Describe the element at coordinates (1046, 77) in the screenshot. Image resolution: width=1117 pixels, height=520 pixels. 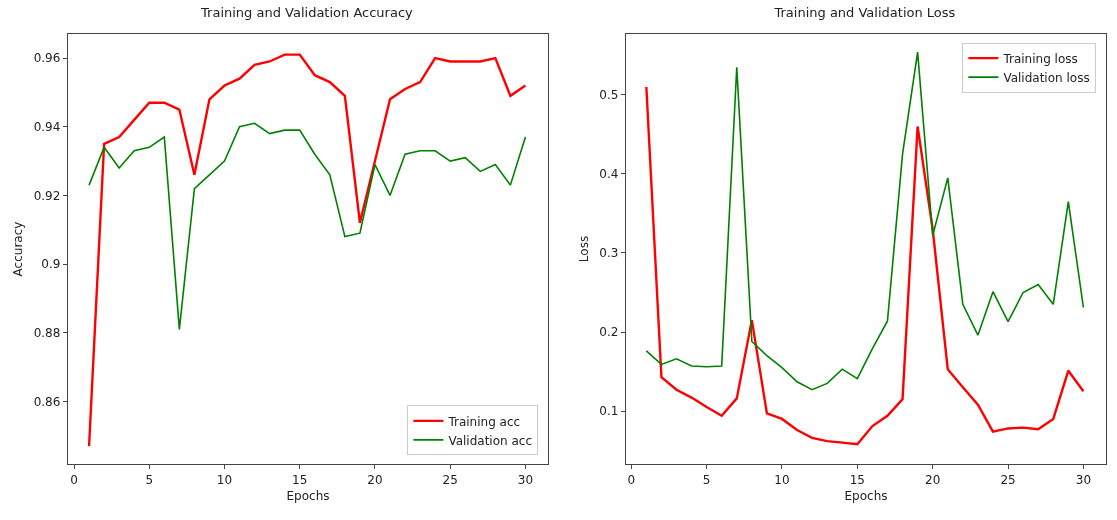
I see `legend-label: Validation loss` at that location.